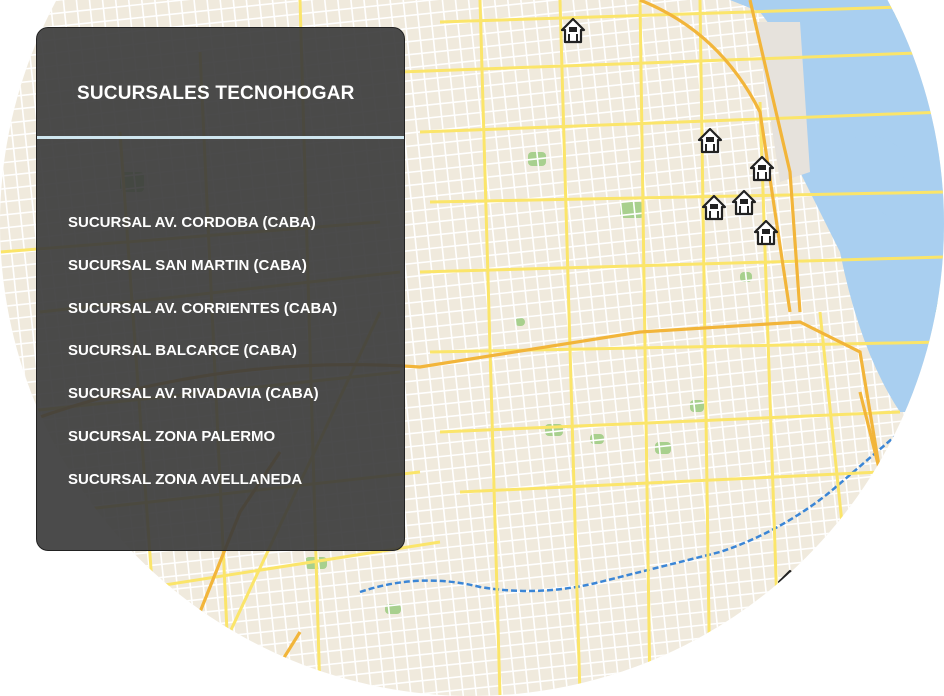 The width and height of the screenshot is (944, 696). I want to click on branch-link-rivadavia: SUCURSAL AV. RIVADAVIA (CABA), so click(193, 394).